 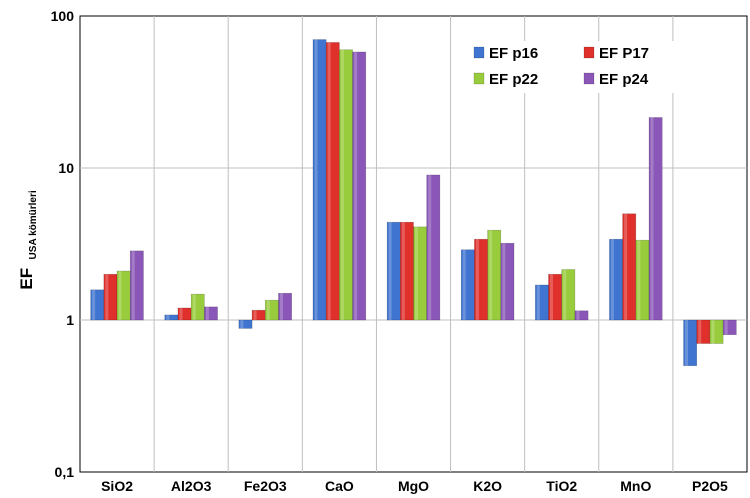 I want to click on bar-al2o3-ef-p24, so click(x=211, y=313).